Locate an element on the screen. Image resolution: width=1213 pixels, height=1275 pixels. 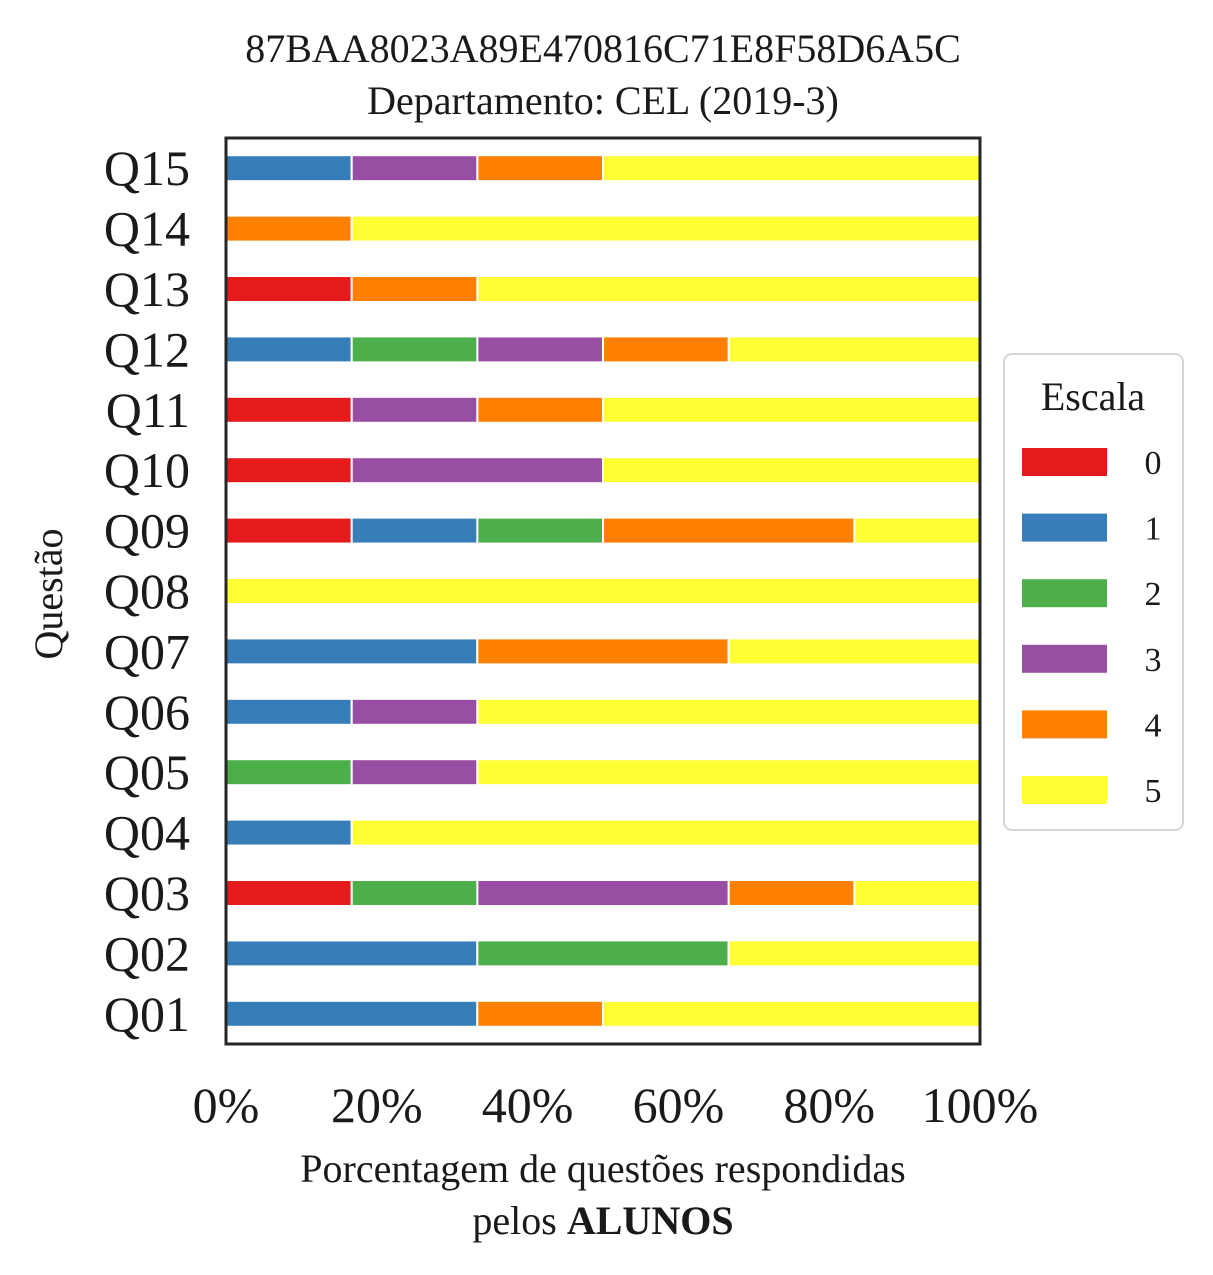
y-axis-label: Questão is located at coordinates (48, 593).